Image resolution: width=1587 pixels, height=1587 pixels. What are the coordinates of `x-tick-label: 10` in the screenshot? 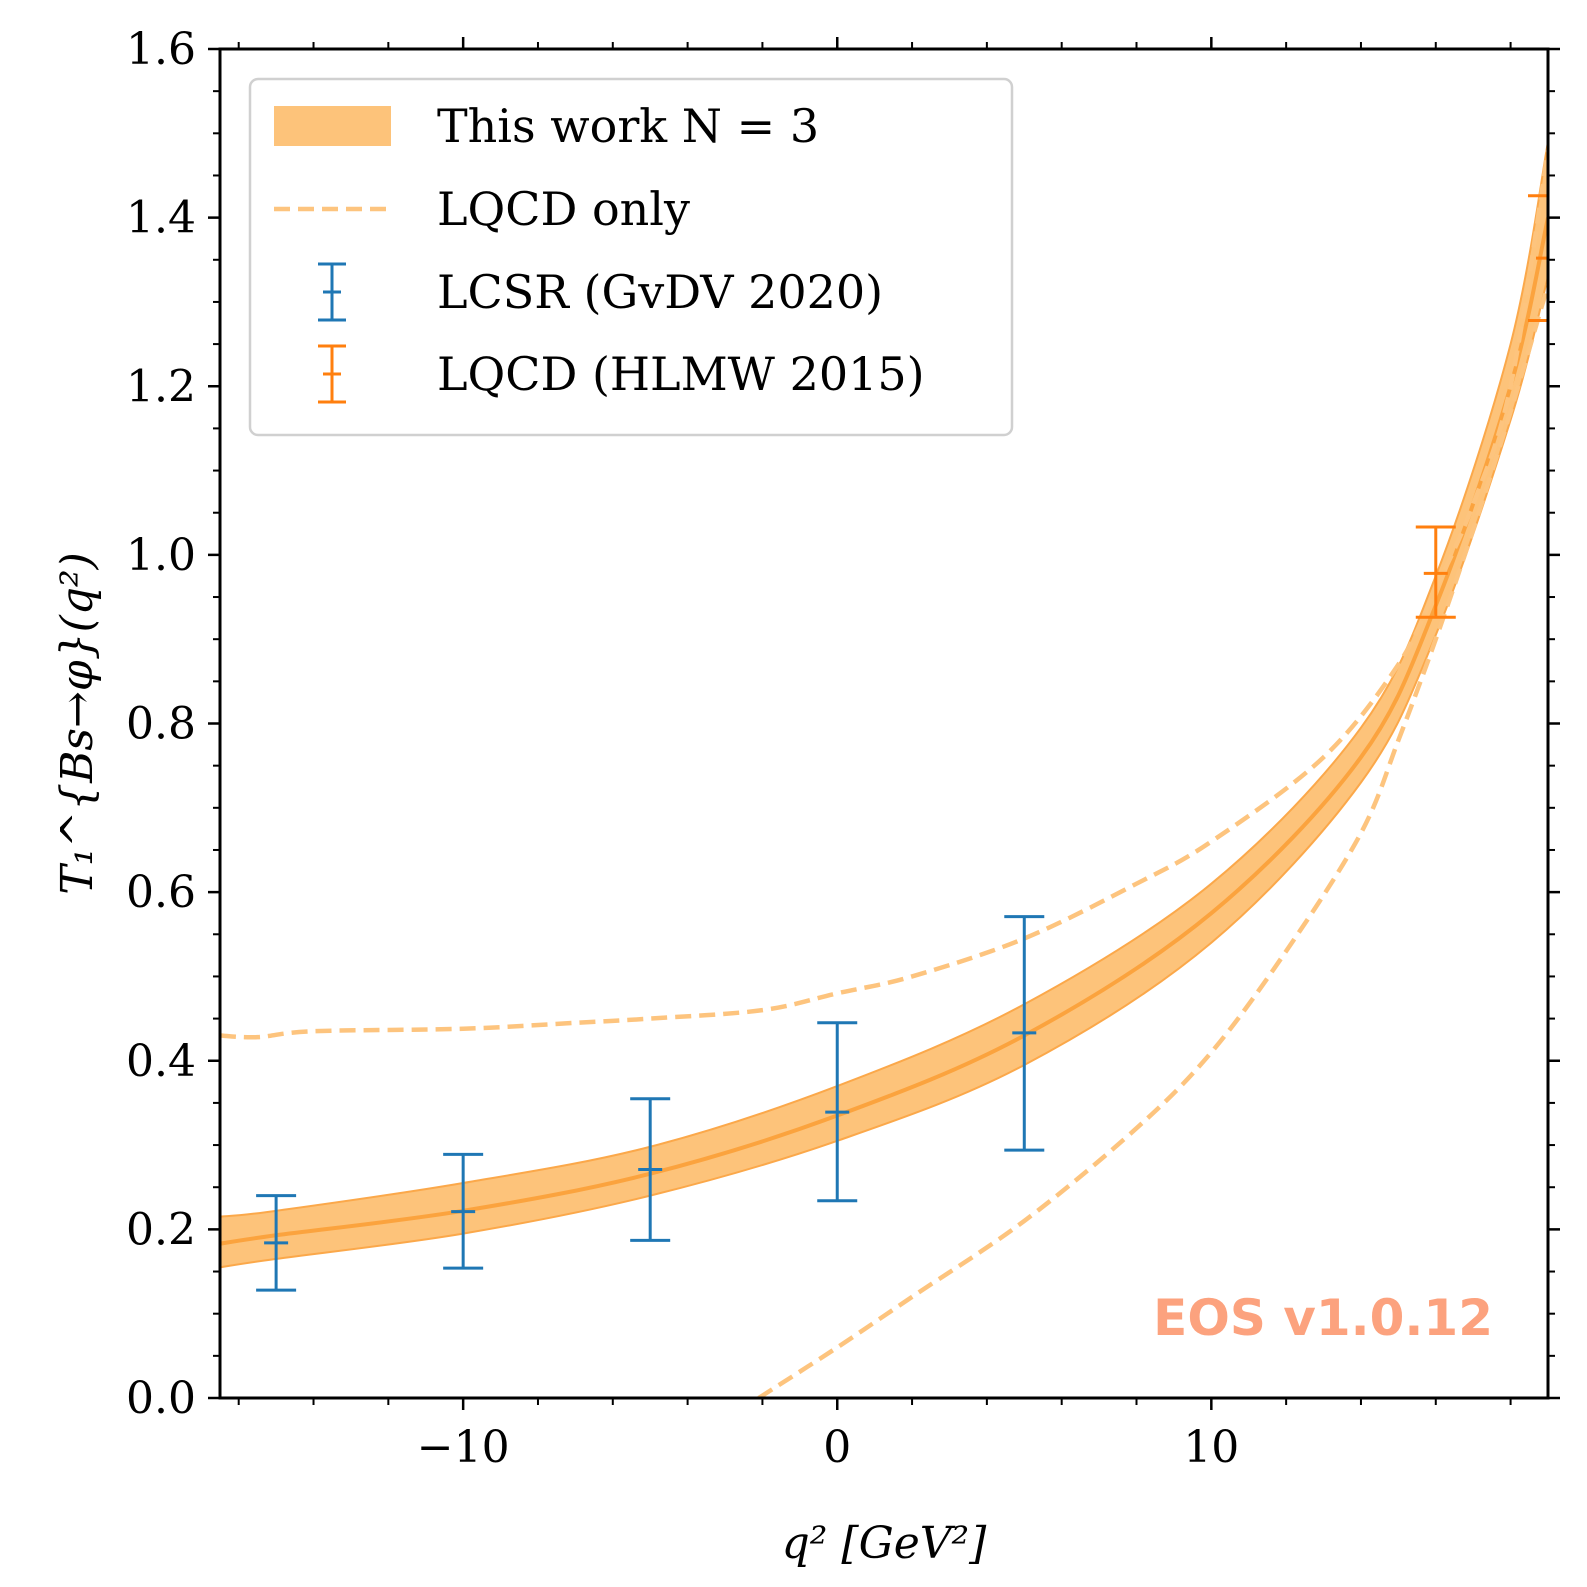 It's located at (1211, 1447).